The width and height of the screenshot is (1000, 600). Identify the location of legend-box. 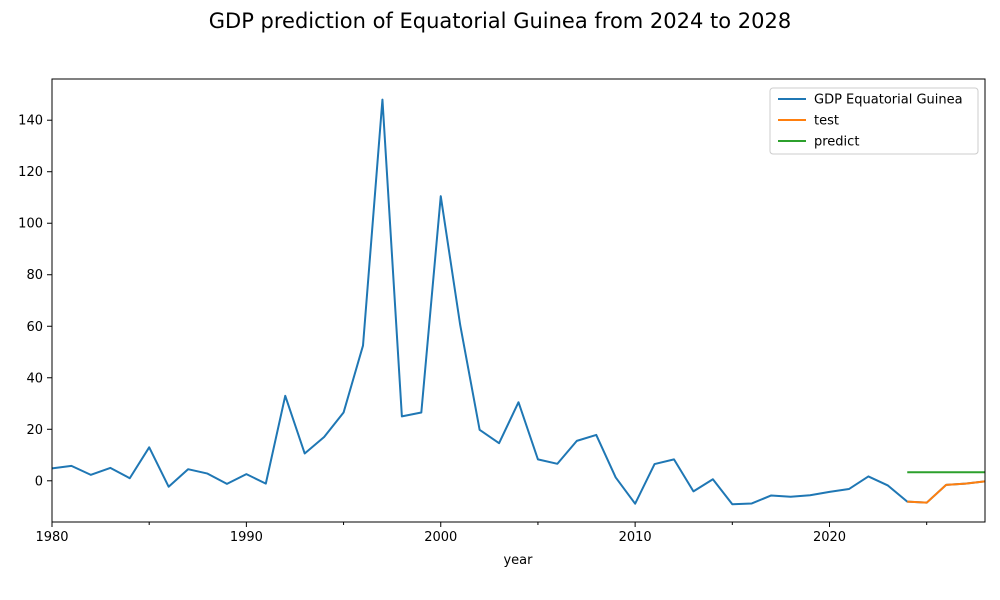
(874, 121).